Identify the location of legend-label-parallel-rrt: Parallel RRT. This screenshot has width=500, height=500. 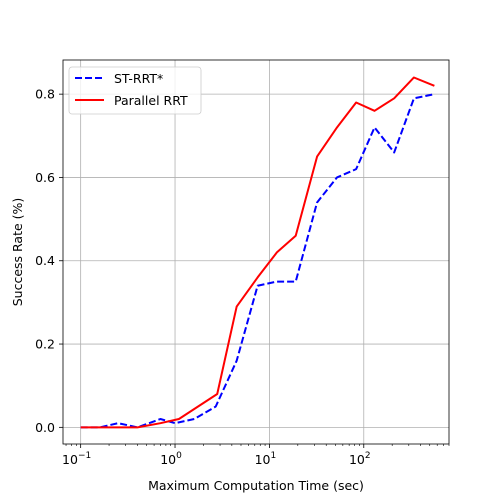
(151, 100).